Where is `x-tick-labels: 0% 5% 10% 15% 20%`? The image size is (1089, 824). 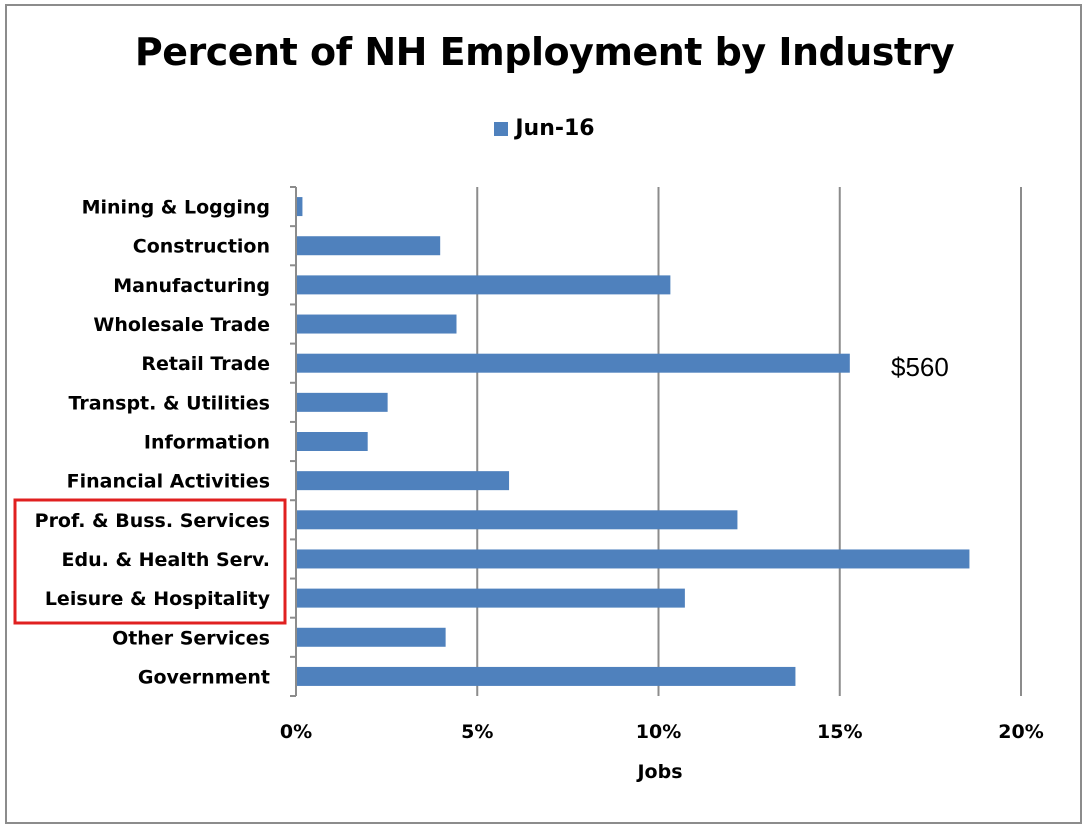
x-tick-labels: 0% 5% 10% 15% 20% is located at coordinates (662, 732).